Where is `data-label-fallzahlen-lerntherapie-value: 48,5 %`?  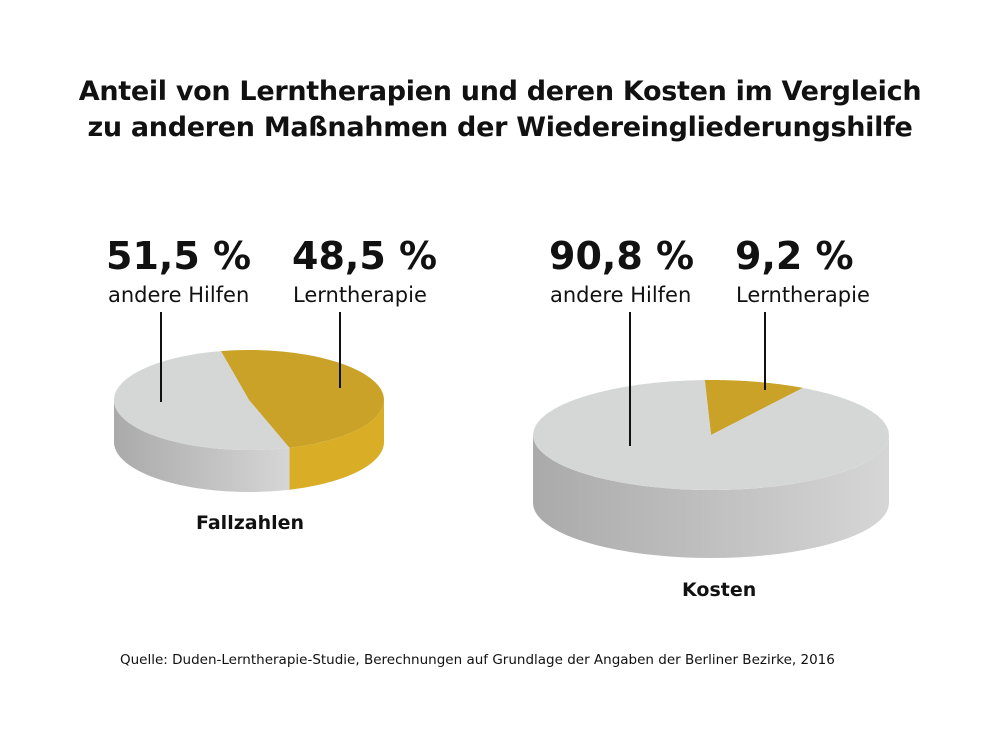
data-label-fallzahlen-lerntherapie-value: 48,5 % is located at coordinates (365, 256).